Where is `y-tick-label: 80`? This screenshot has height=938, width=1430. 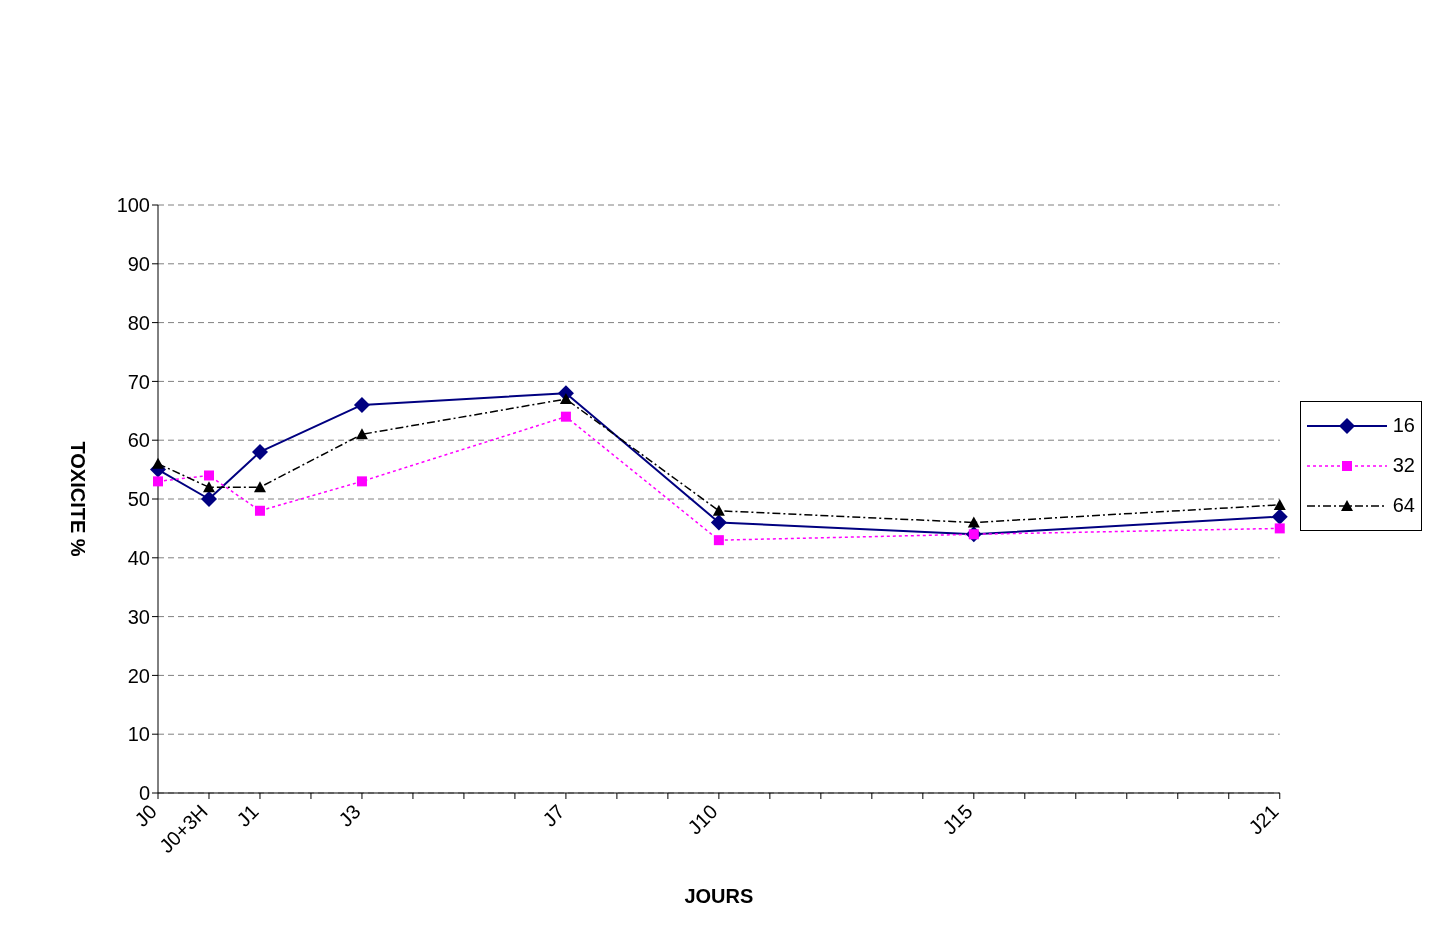
y-tick-label: 80 is located at coordinates (138, 322).